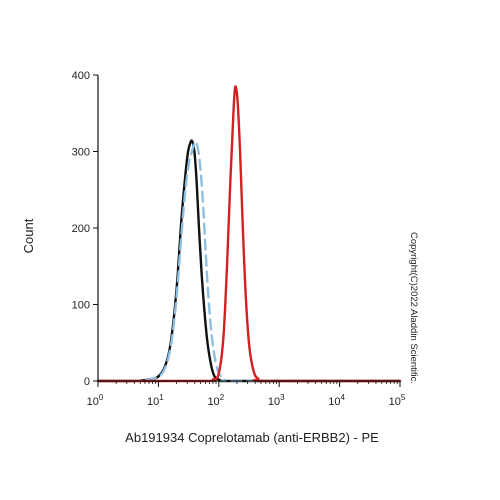 Image resolution: width=500 pixels, height=500 pixels. What do you see at coordinates (252, 437) in the screenshot?
I see `x-axis-title: Ab191934 Coprelotamab (anti-ERBB2) - PE` at bounding box center [252, 437].